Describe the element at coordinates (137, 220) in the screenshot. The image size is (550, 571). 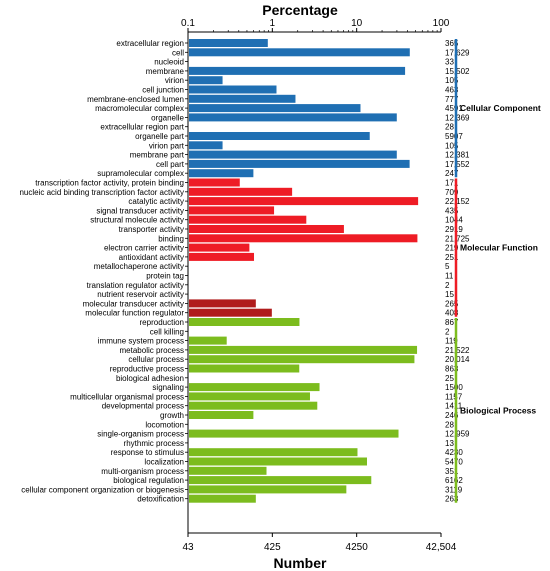
I see `category-label: structural molecule activity` at that location.